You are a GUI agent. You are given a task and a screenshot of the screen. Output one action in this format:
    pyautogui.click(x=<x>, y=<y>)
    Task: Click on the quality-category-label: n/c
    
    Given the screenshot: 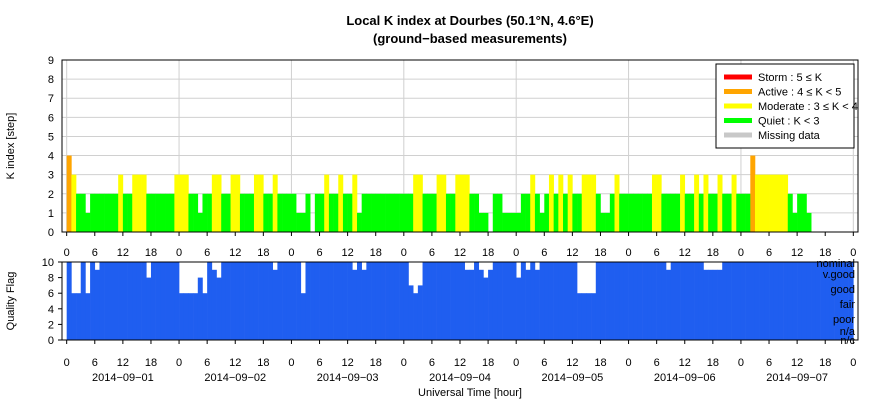 What is the action you would take?
    pyautogui.click(x=847, y=341)
    